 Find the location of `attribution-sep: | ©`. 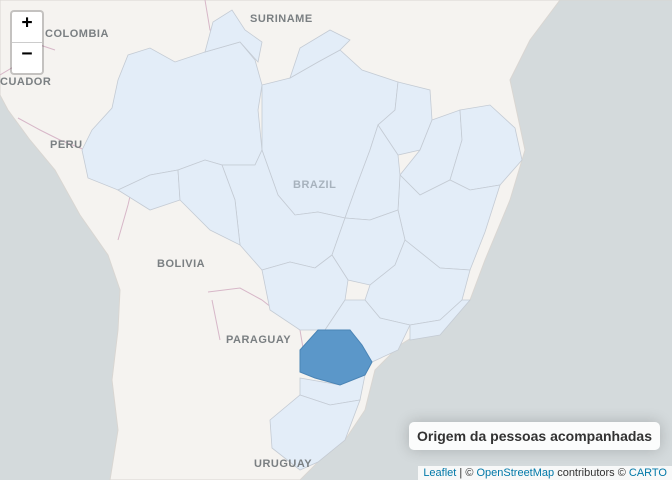

attribution-sep: | © is located at coordinates (466, 473).